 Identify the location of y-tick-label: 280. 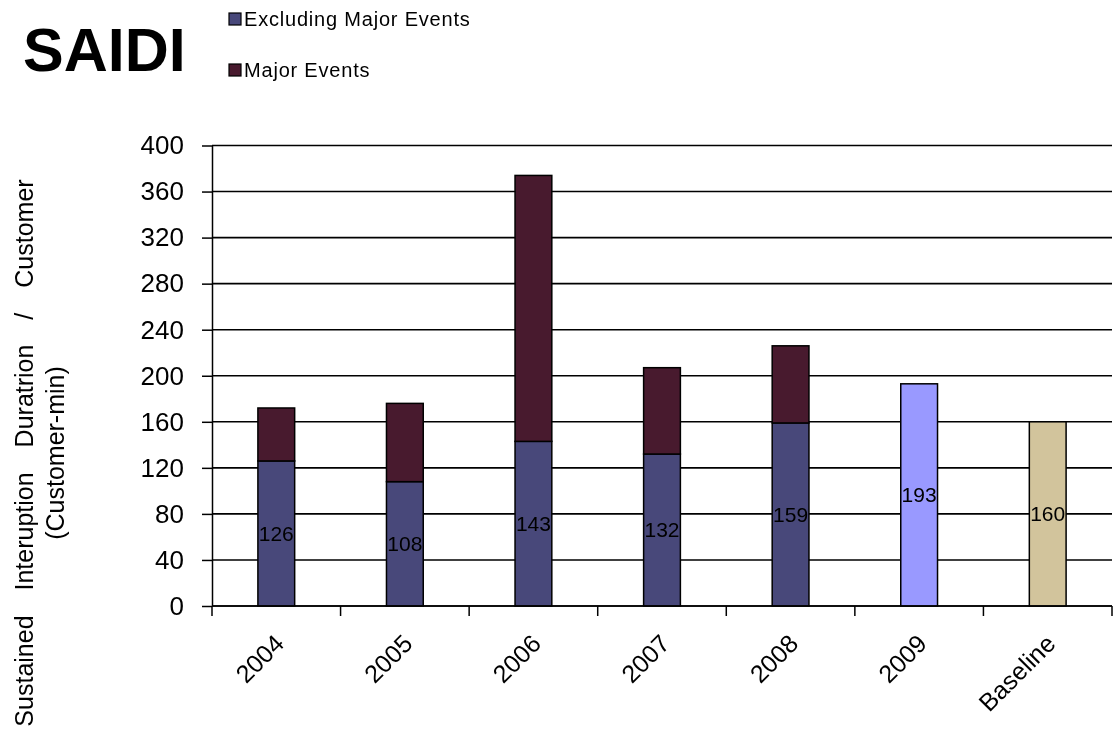
(162, 283).